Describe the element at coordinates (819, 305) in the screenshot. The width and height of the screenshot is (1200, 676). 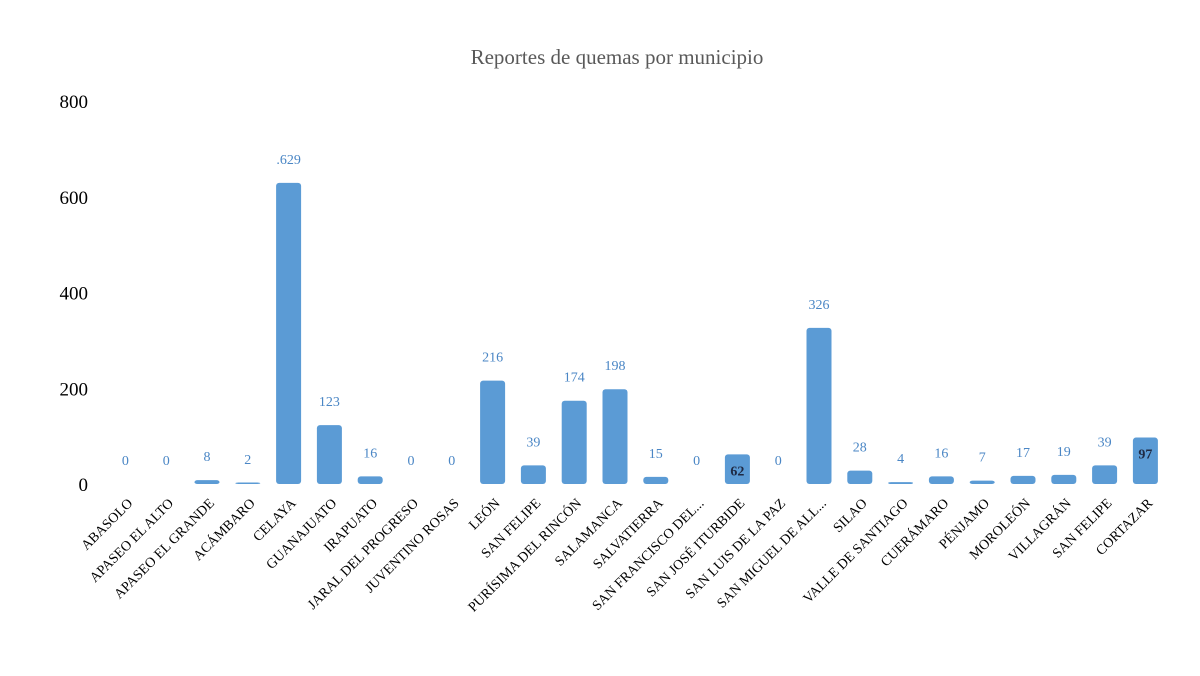
I see `data-label: 326` at that location.